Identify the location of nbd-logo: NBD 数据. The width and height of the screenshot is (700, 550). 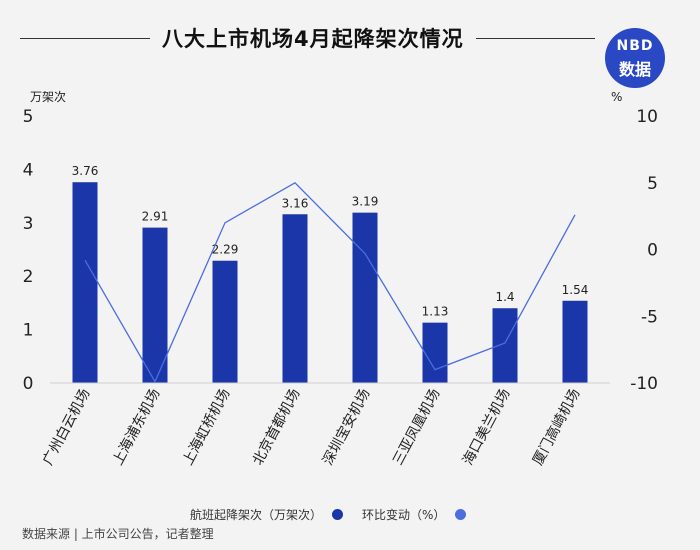
(635, 58).